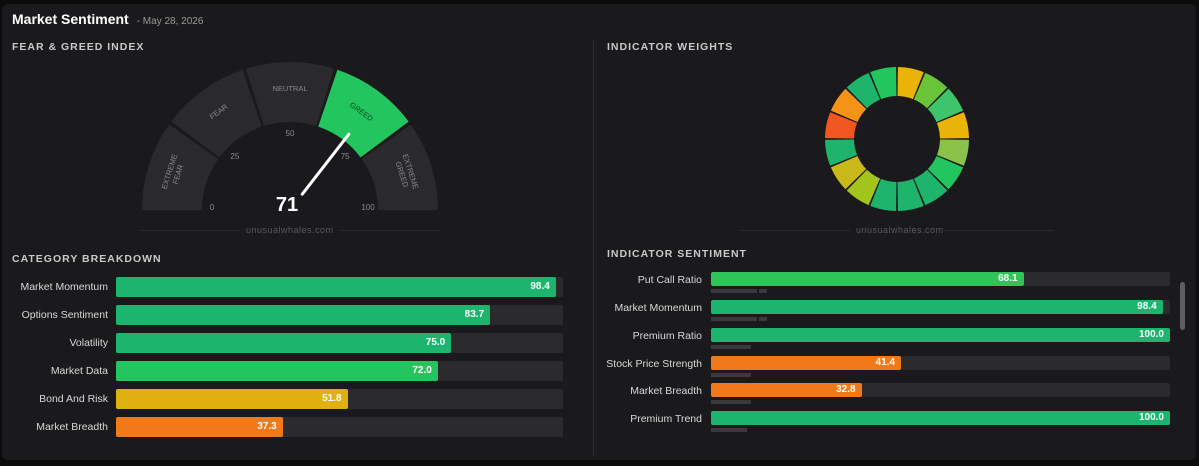 The width and height of the screenshot is (1199, 466). Describe the element at coordinates (216, 113) in the screenshot. I see `gauge-segment-fear` at that location.